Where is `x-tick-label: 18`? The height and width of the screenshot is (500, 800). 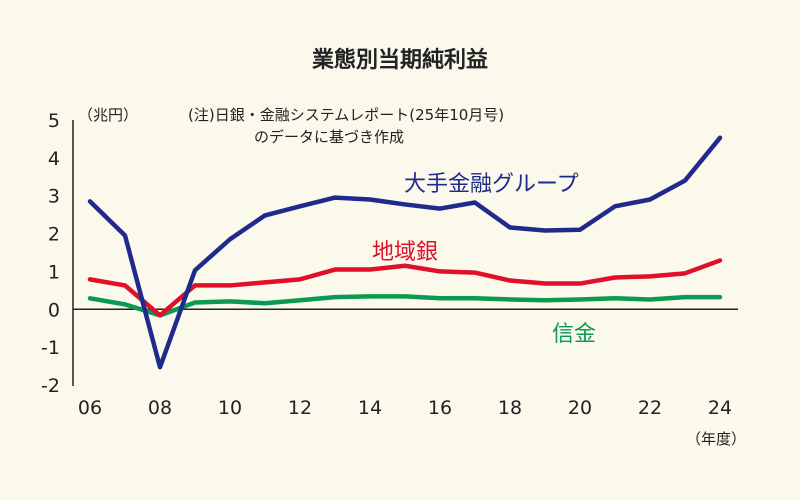 x-tick-label: 18 is located at coordinates (510, 408).